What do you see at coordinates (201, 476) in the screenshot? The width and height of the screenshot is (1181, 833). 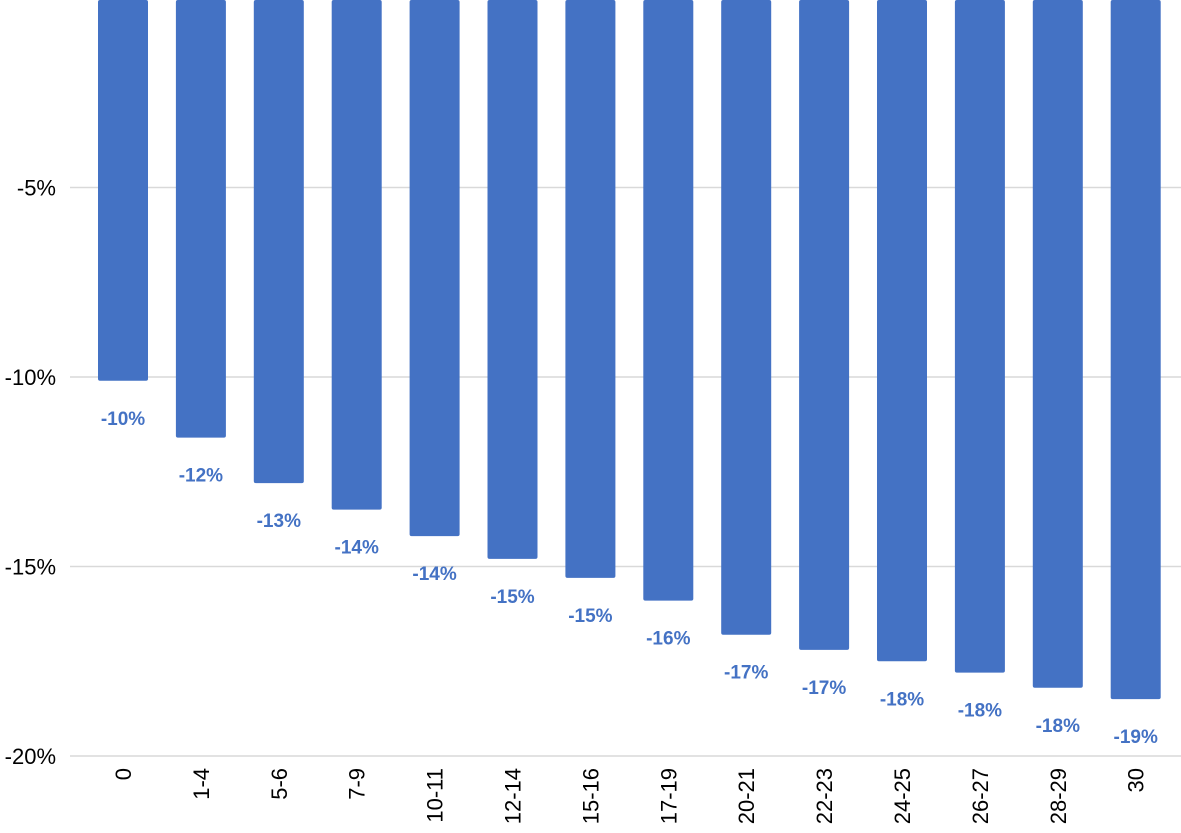 I see `data-label: -12%` at bounding box center [201, 476].